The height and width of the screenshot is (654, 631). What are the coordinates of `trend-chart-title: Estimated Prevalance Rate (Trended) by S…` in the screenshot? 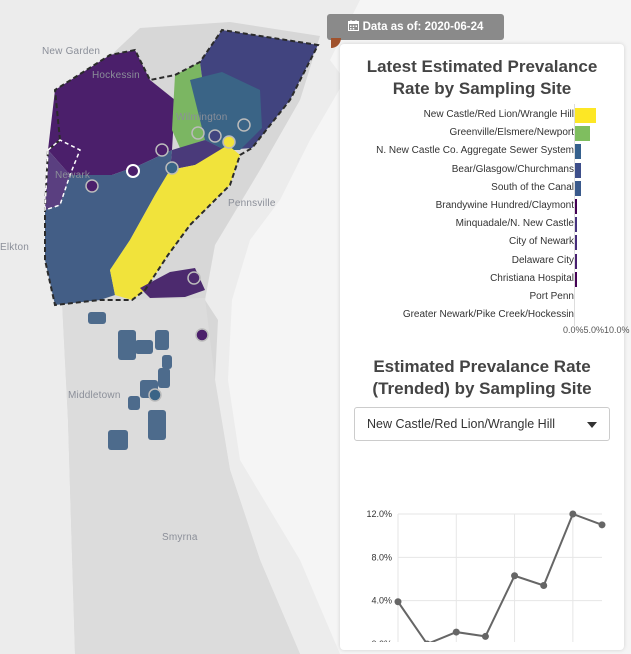 It's located at (482, 378).